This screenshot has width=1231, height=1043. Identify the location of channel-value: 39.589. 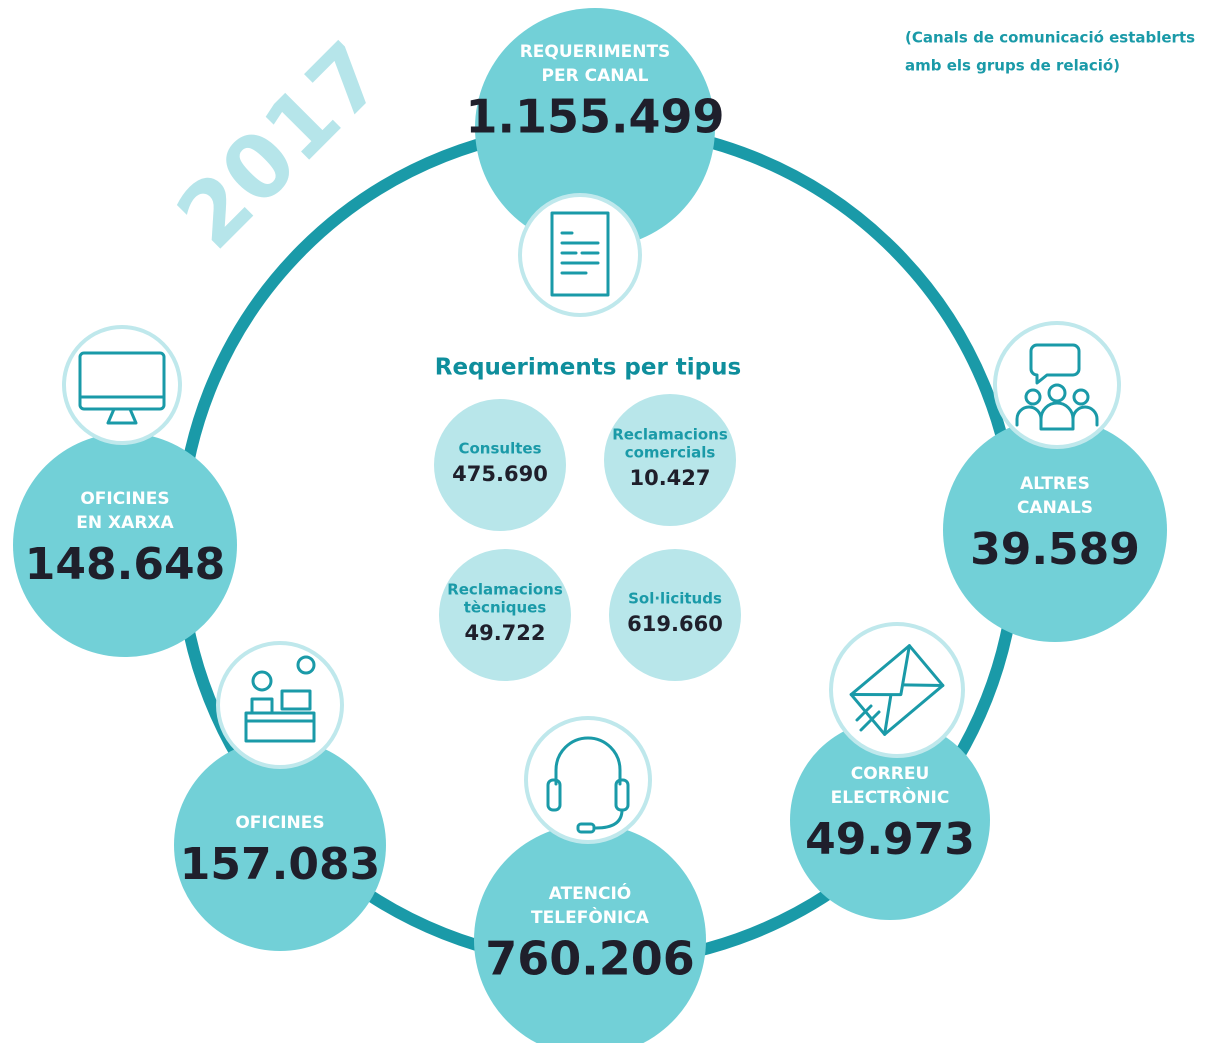
(1055, 549).